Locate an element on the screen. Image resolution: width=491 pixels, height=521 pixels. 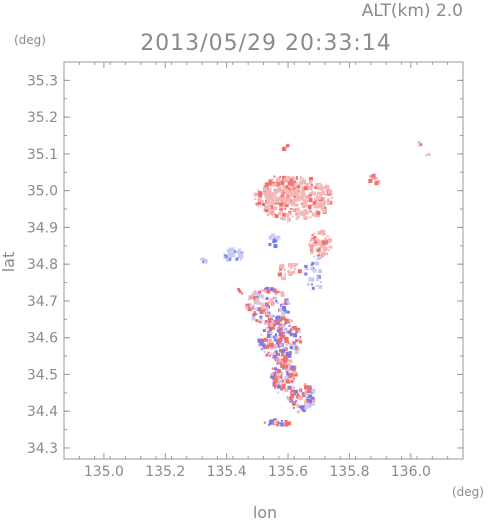
chart-title: 2013/05/29 20:33:14 is located at coordinates (266, 43).